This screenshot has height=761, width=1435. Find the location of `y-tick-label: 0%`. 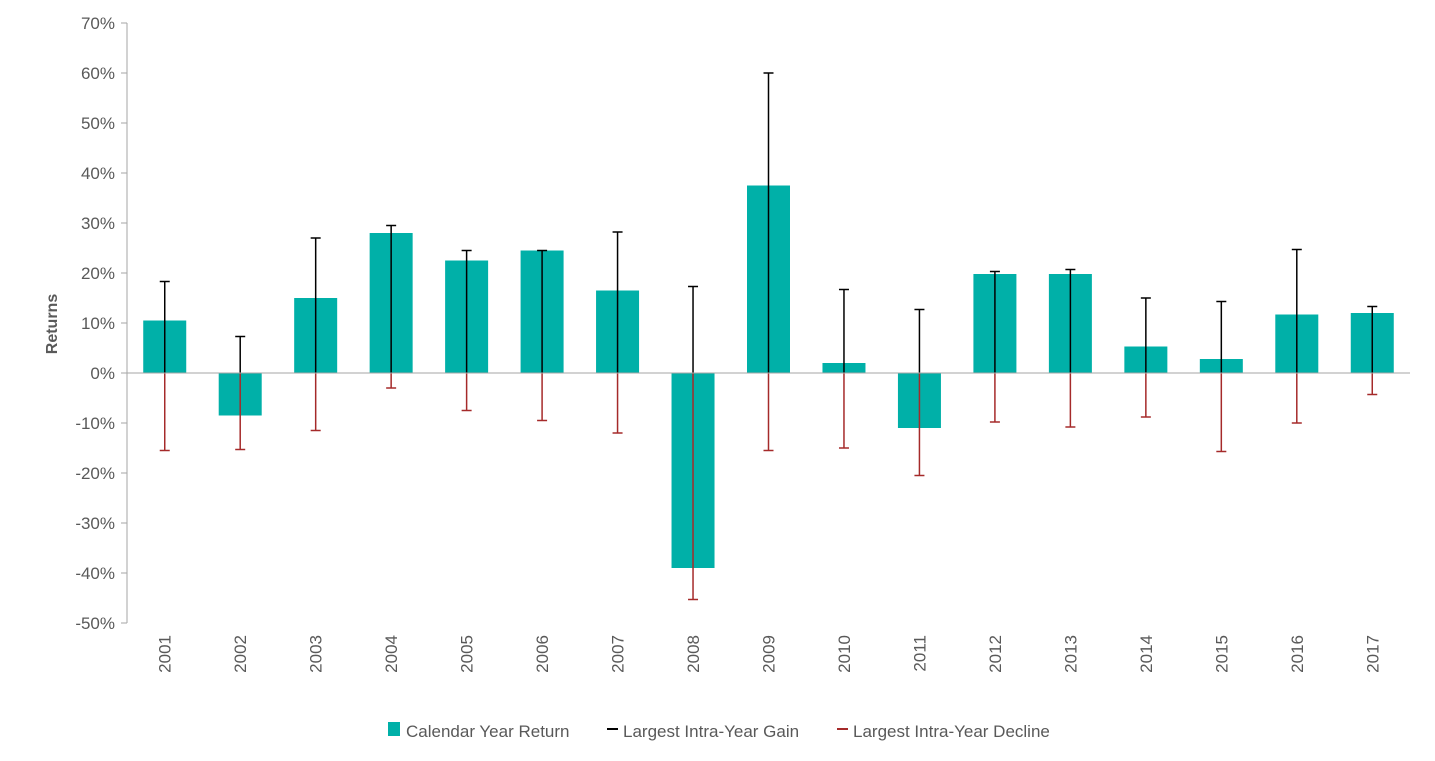

y-tick-label: 0% is located at coordinates (102, 373).